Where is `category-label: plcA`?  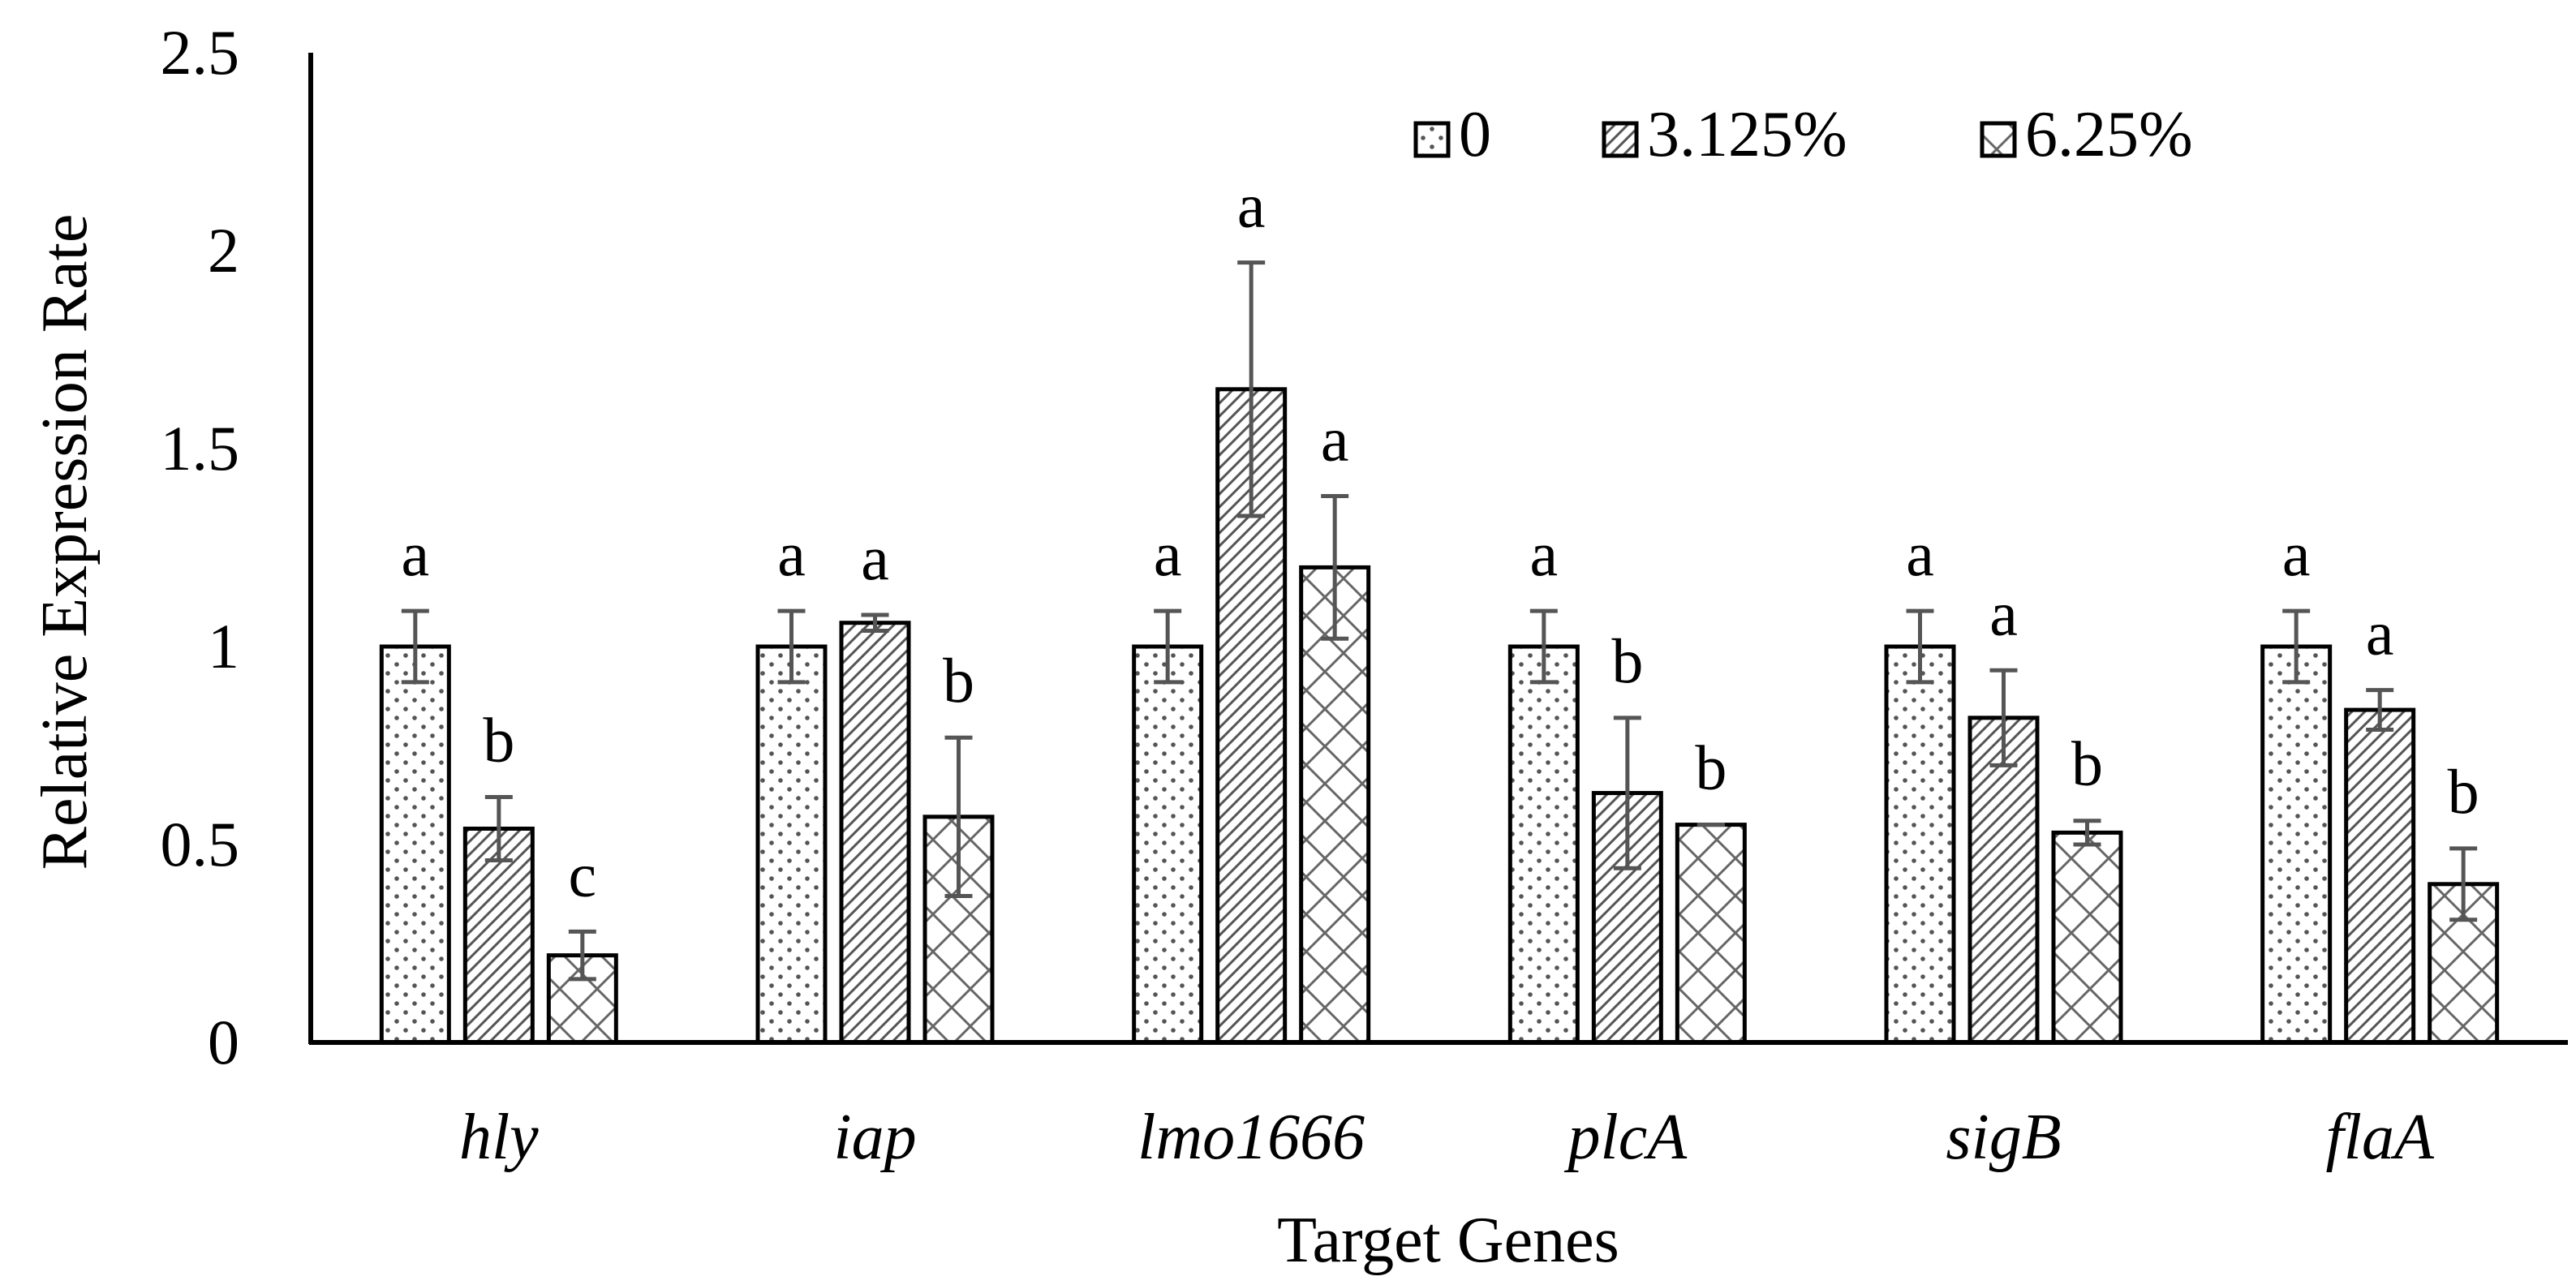
category-label: plcA is located at coordinates (1626, 1137).